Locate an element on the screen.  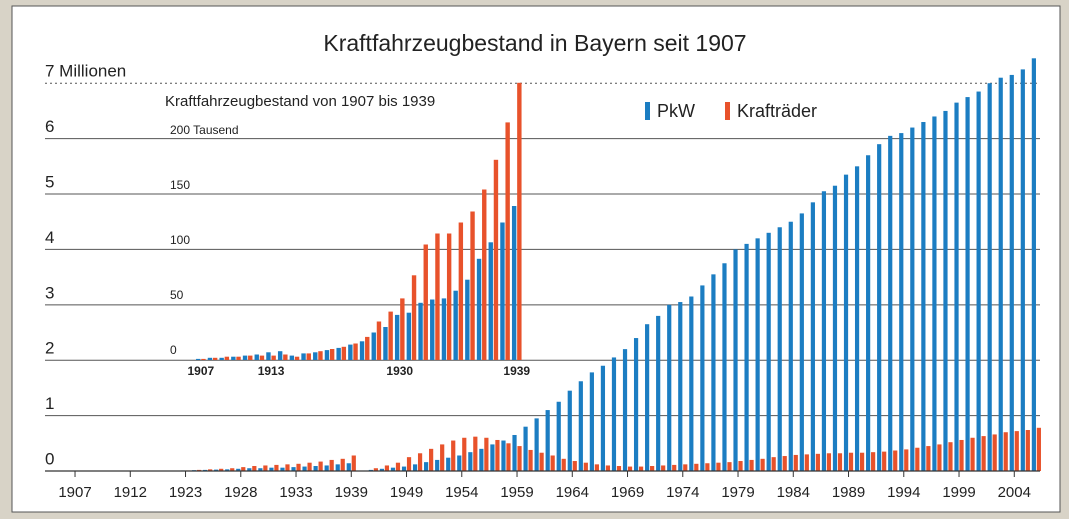
x-tick-label: 1933 is located at coordinates (295, 492).